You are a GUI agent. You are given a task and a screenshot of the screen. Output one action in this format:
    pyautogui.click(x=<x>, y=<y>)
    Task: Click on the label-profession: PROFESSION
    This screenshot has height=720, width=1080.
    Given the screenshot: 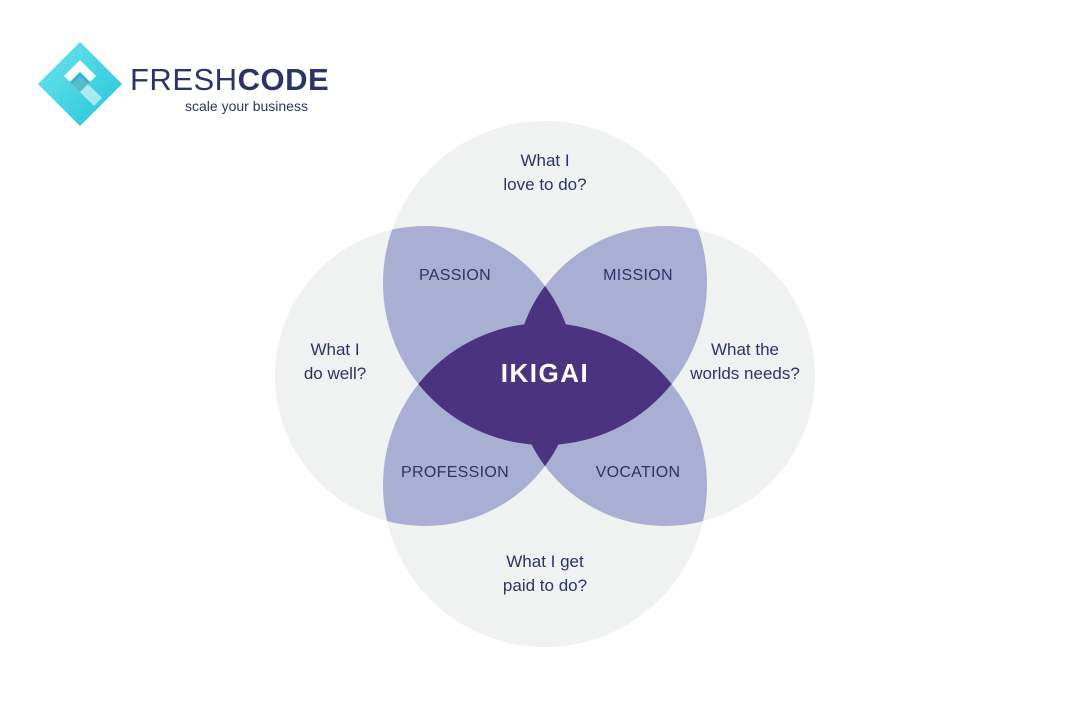 What is the action you would take?
    pyautogui.click(x=455, y=472)
    